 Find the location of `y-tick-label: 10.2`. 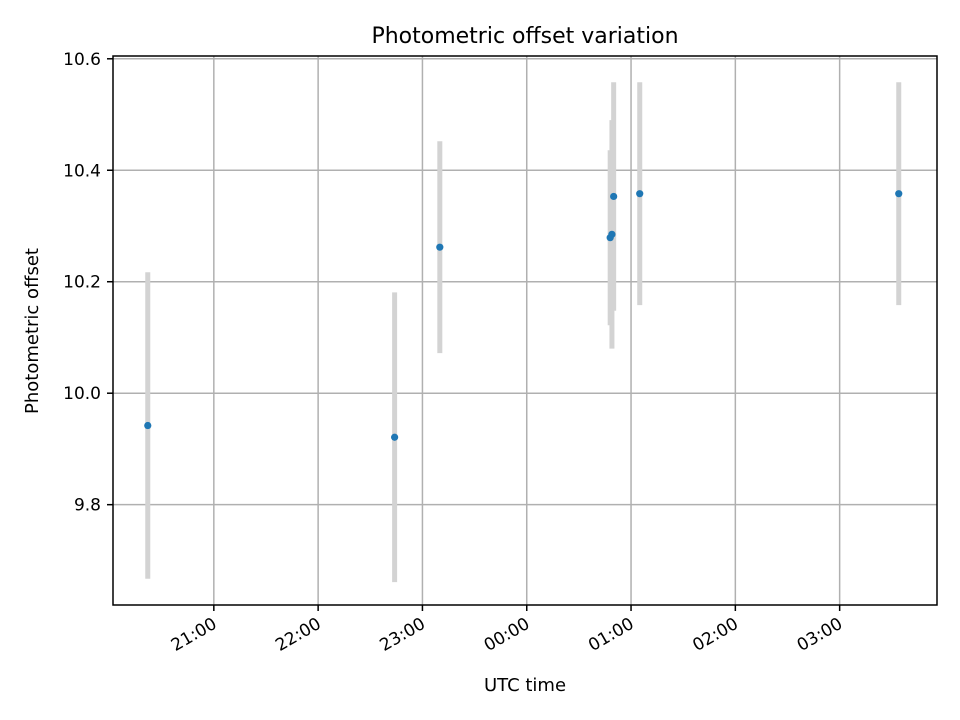

y-tick-label: 10.2 is located at coordinates (82, 283).